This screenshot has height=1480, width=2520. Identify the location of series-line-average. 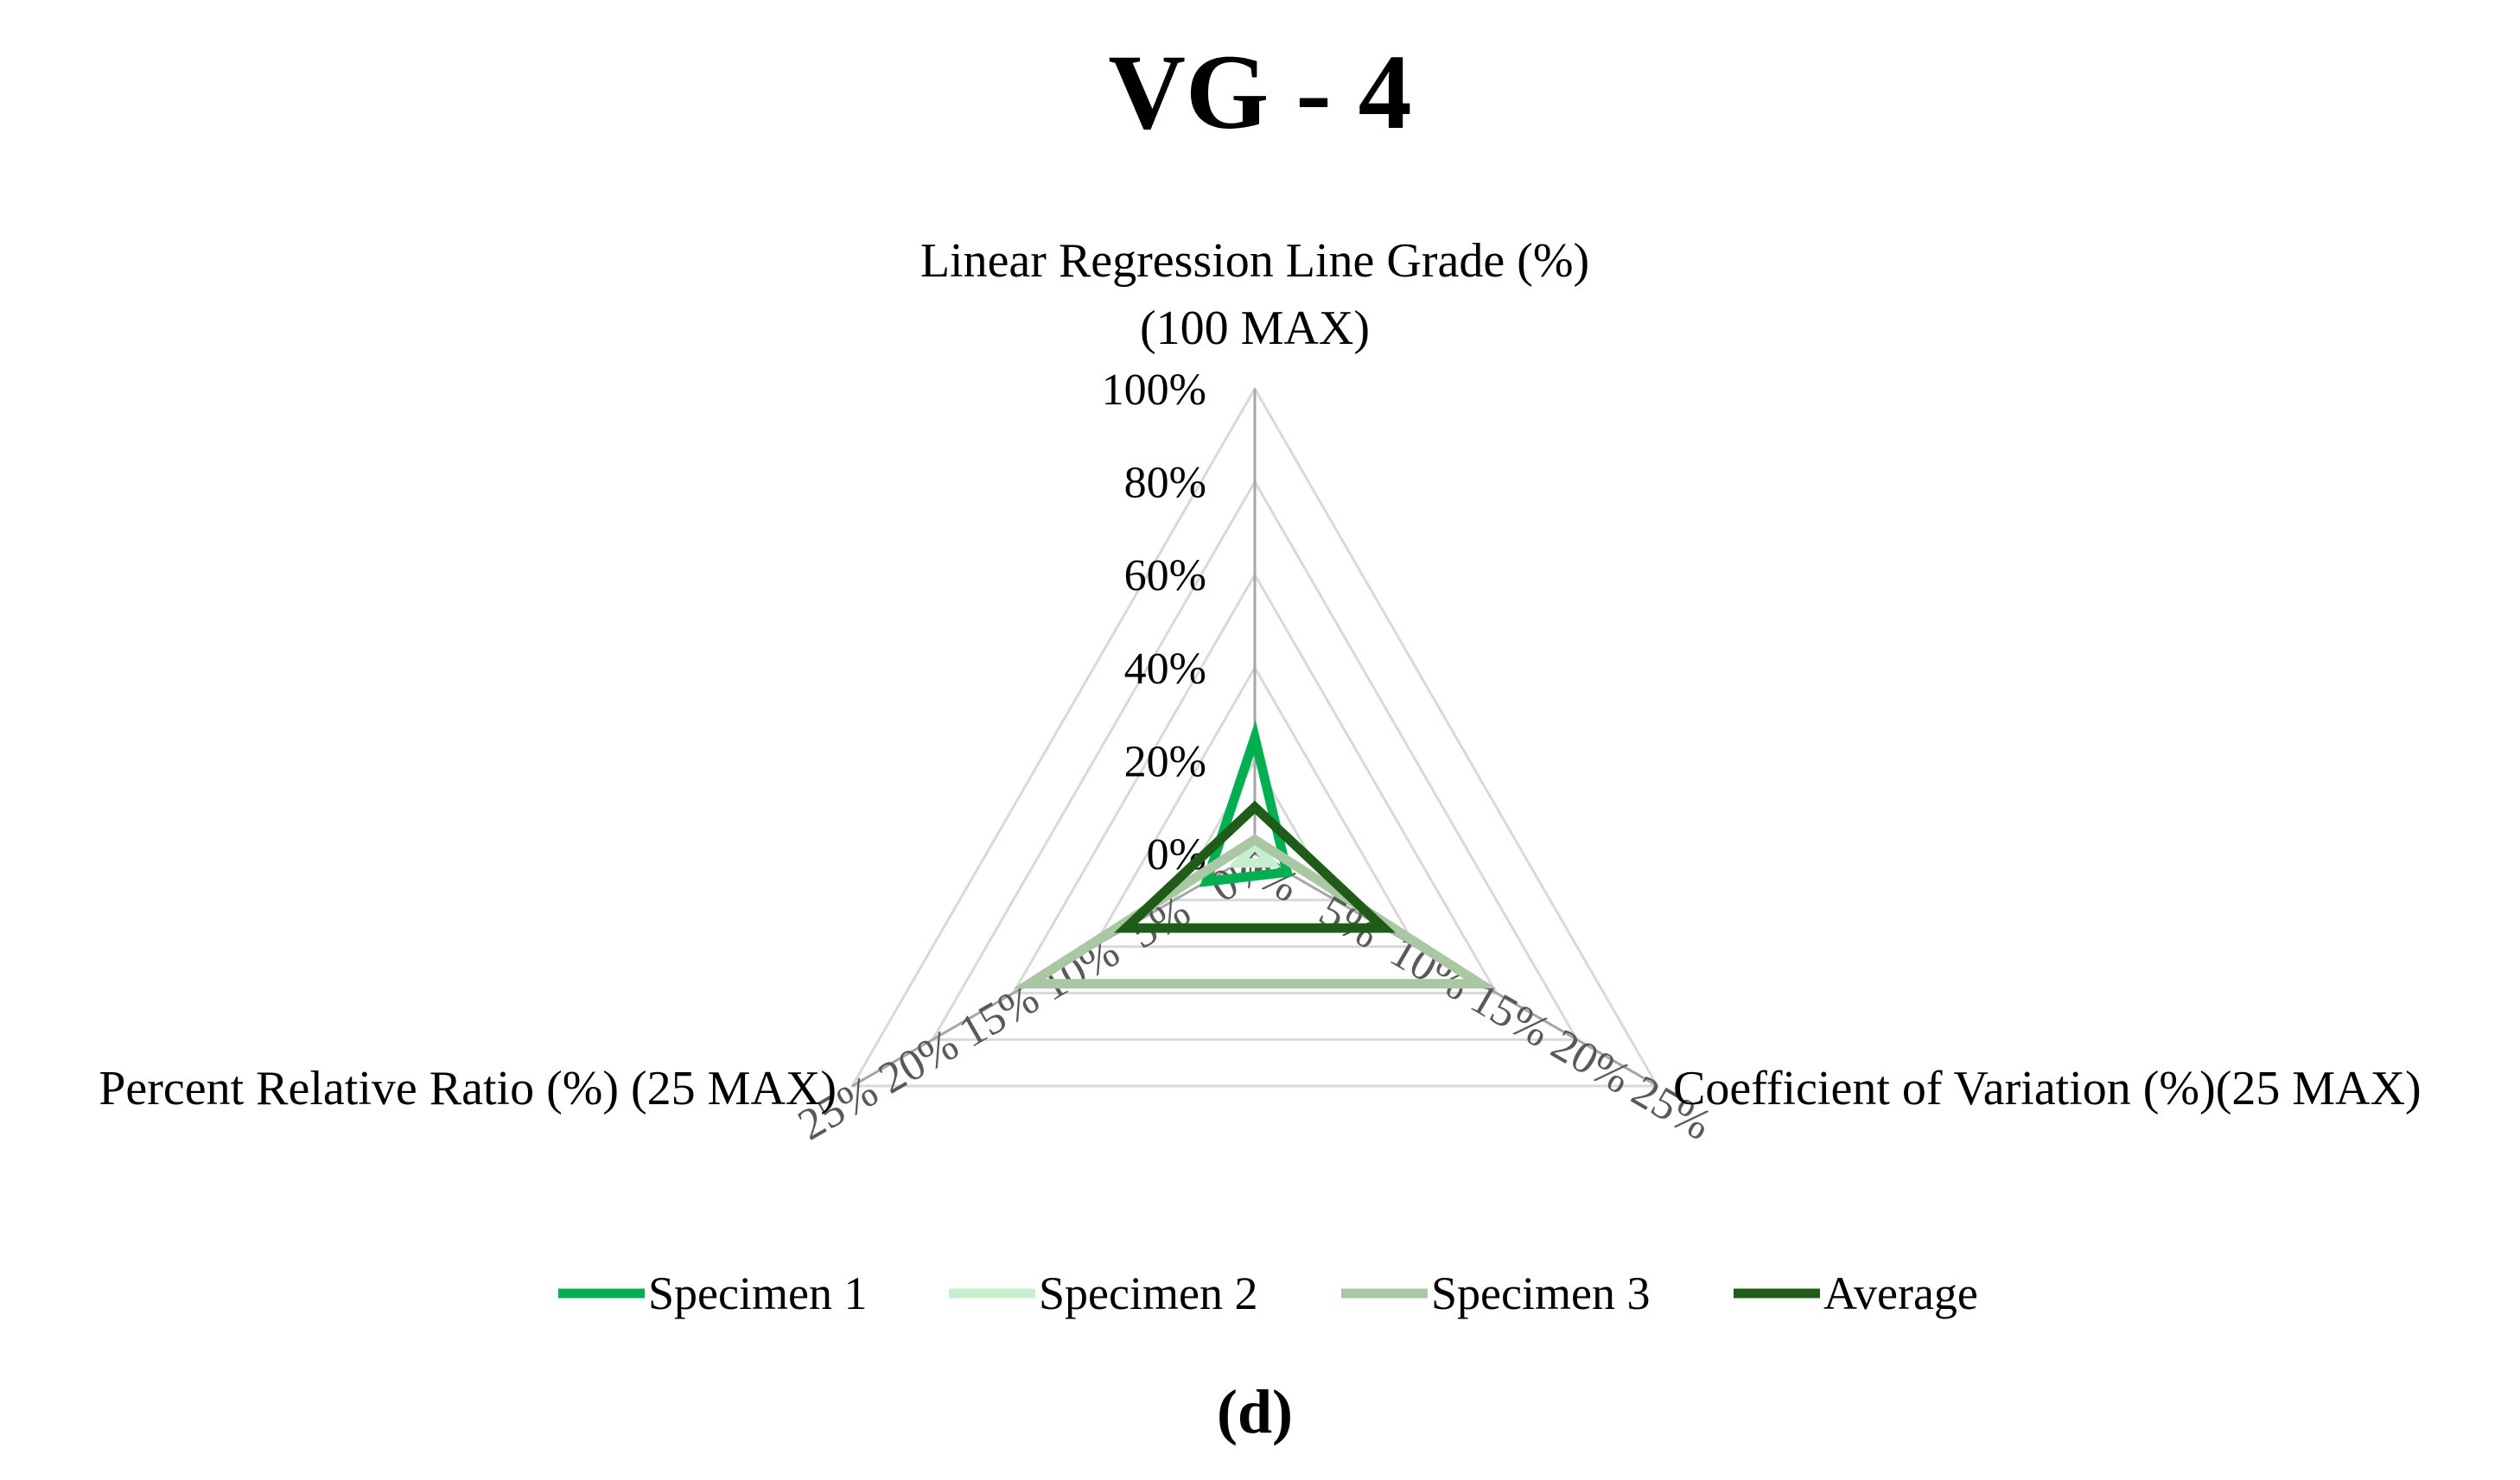
(1255, 866).